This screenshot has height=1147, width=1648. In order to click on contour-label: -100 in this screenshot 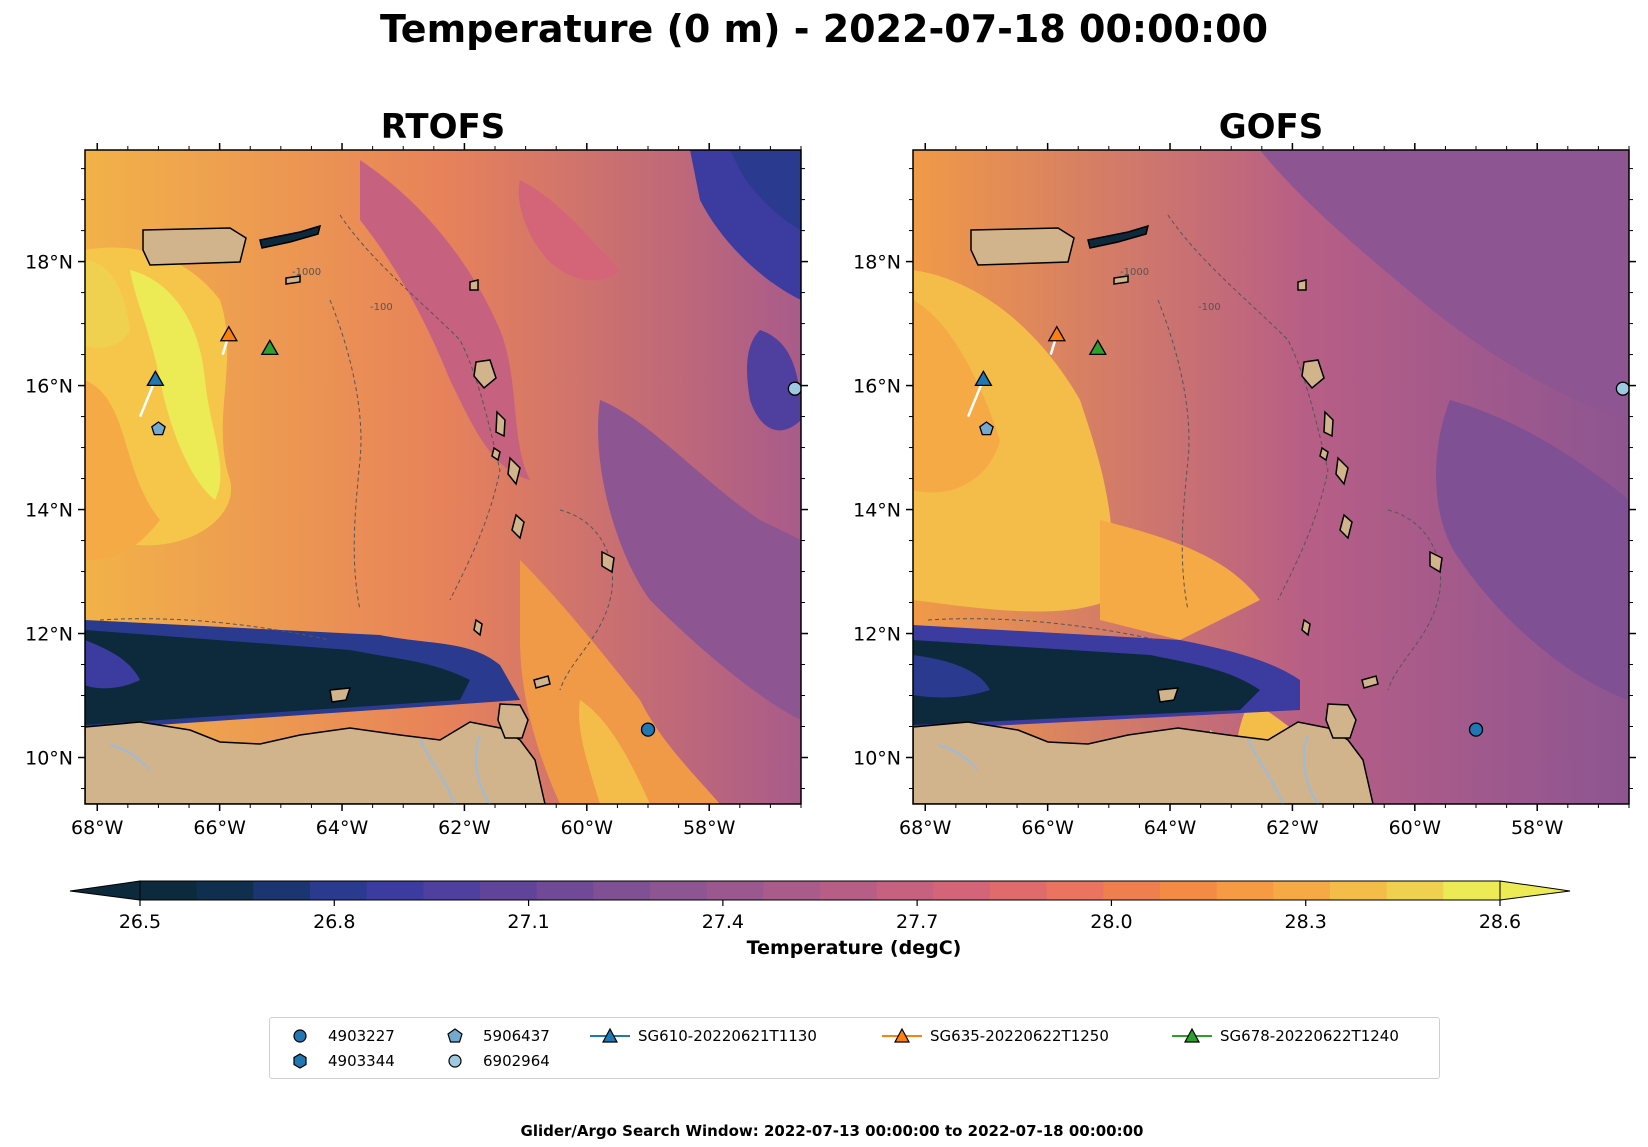, I will do `click(1209, 307)`.